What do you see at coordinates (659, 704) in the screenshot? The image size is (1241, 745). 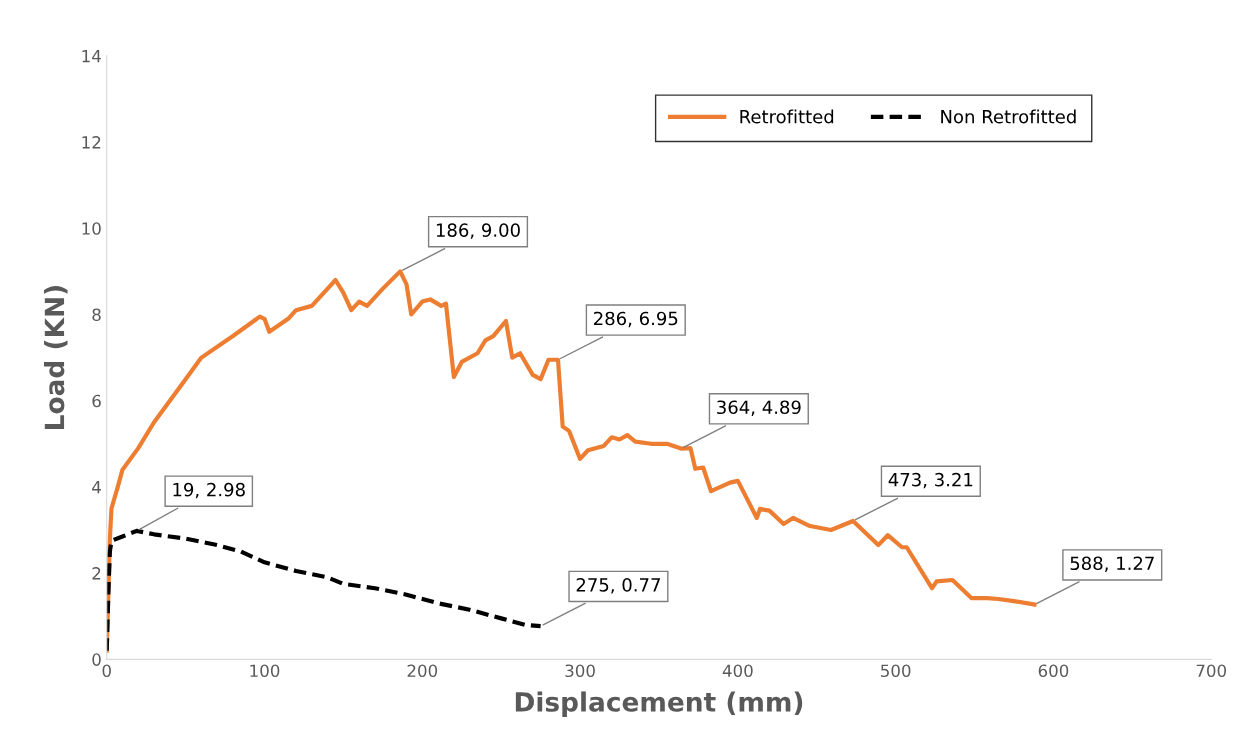 I see `x-axis-title: Displacement (mm)` at bounding box center [659, 704].